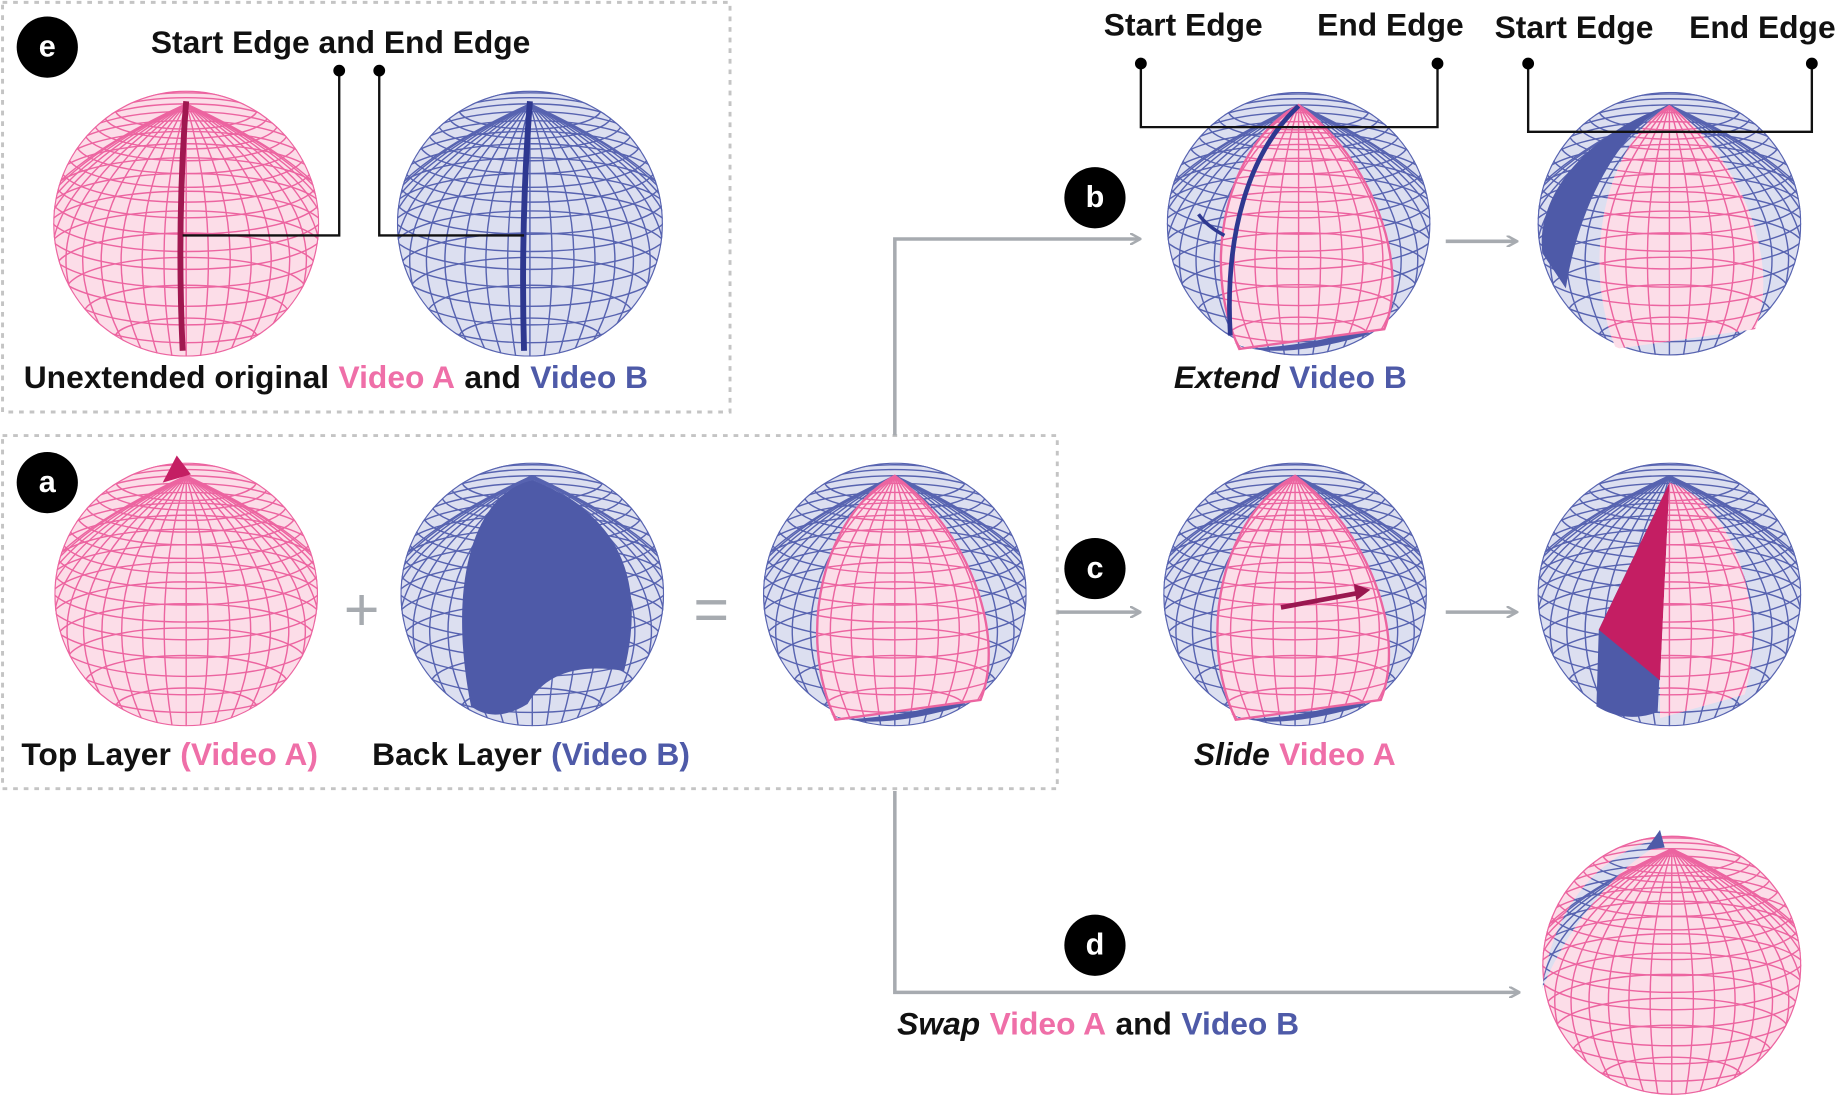 The width and height of the screenshot is (1845, 1103). I want to click on badge-label: a, so click(48, 482).